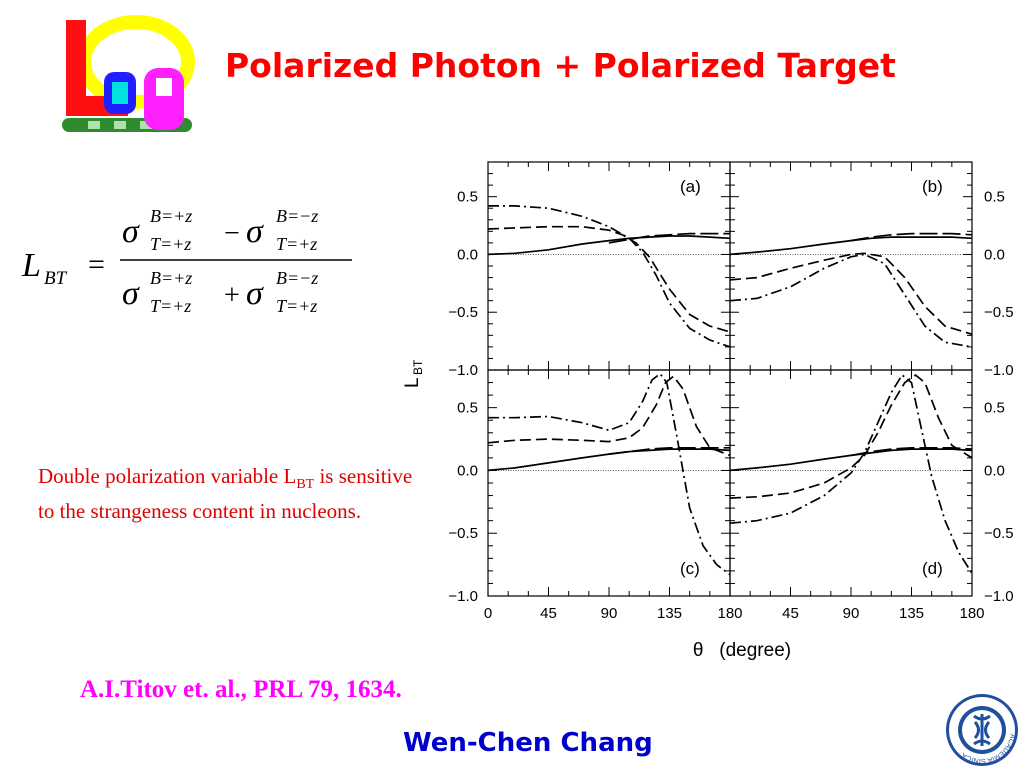 This screenshot has height=768, width=1024. Describe the element at coordinates (167, 476) in the screenshot. I see `note-text-1: Double polarization variable L` at that location.